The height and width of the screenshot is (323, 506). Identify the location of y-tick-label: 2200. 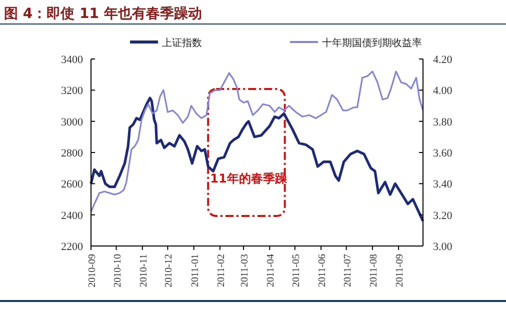
(72, 247).